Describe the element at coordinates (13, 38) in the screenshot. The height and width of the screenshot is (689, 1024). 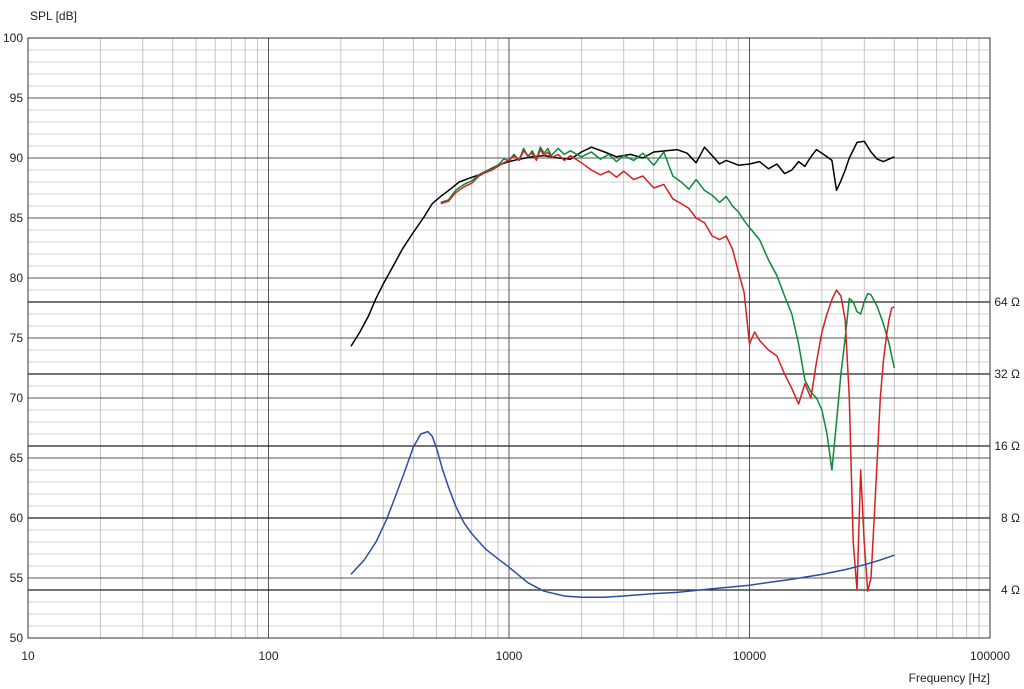
I see `y-tick-label: 100` at that location.